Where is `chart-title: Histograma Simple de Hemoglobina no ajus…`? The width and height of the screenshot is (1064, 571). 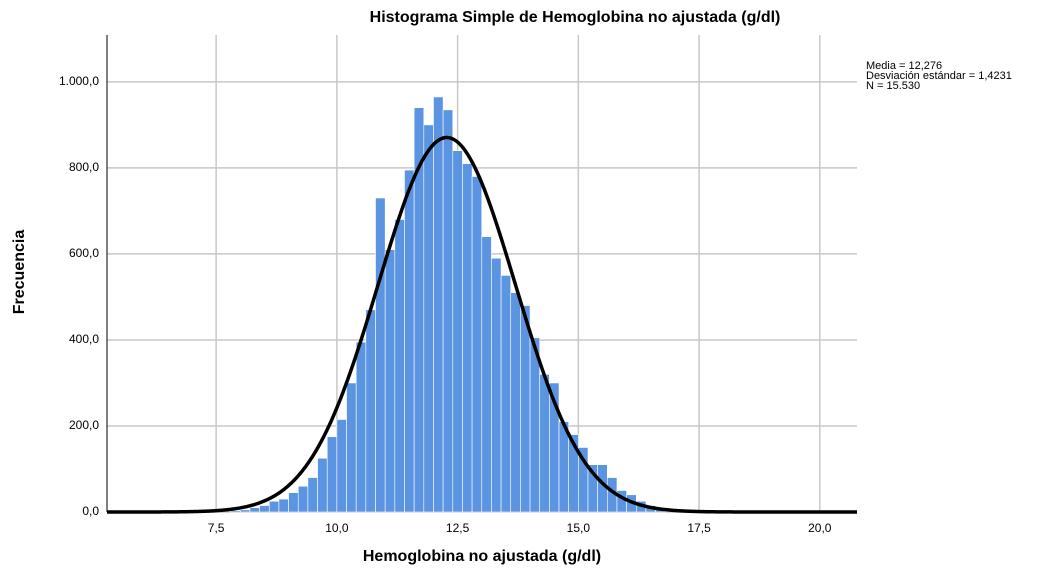
chart-title: Histograma Simple de Hemoglobina no ajus… is located at coordinates (575, 17).